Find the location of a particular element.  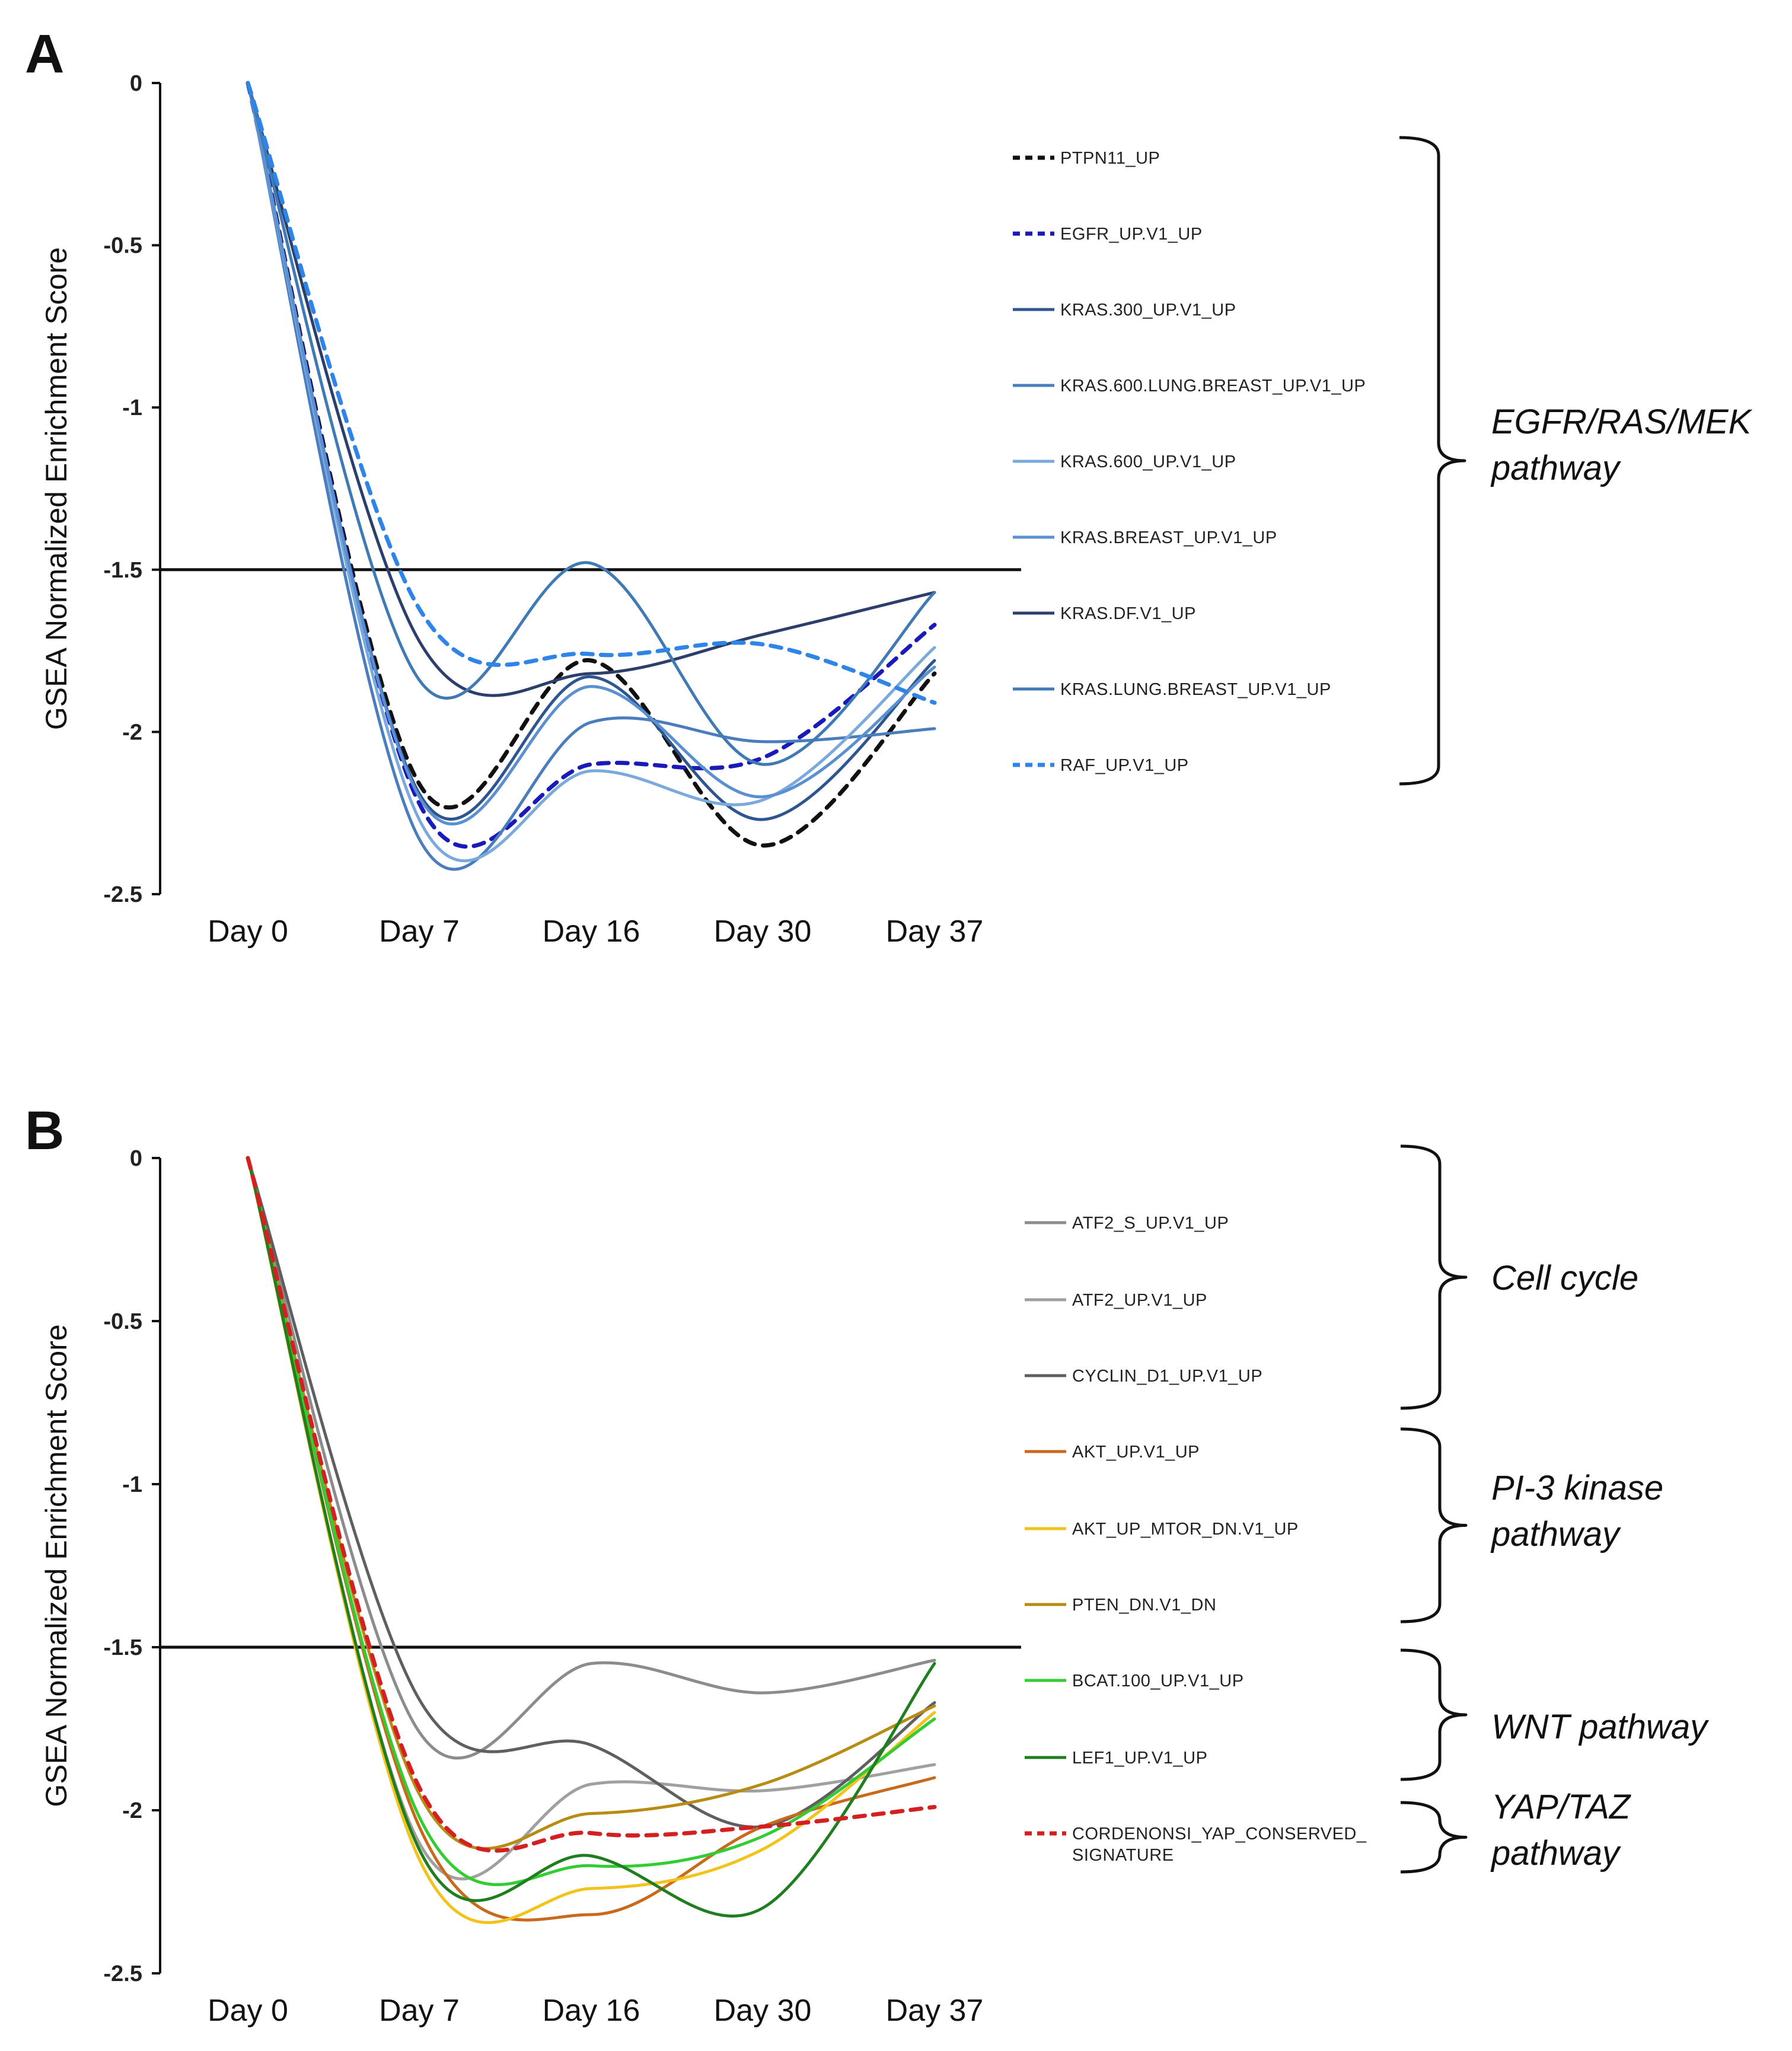

series-line-akt-up-mtor-dn-v1-up is located at coordinates (591, 1540).